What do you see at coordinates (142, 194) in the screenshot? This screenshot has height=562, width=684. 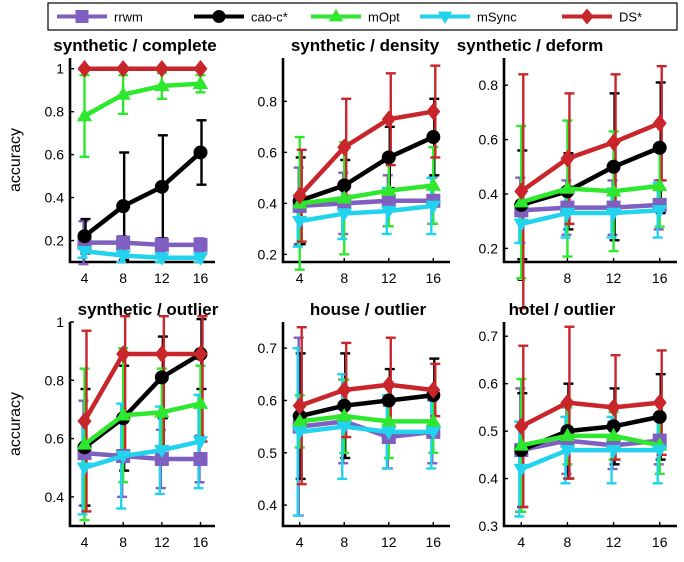 I see `series-cao-c` at bounding box center [142, 194].